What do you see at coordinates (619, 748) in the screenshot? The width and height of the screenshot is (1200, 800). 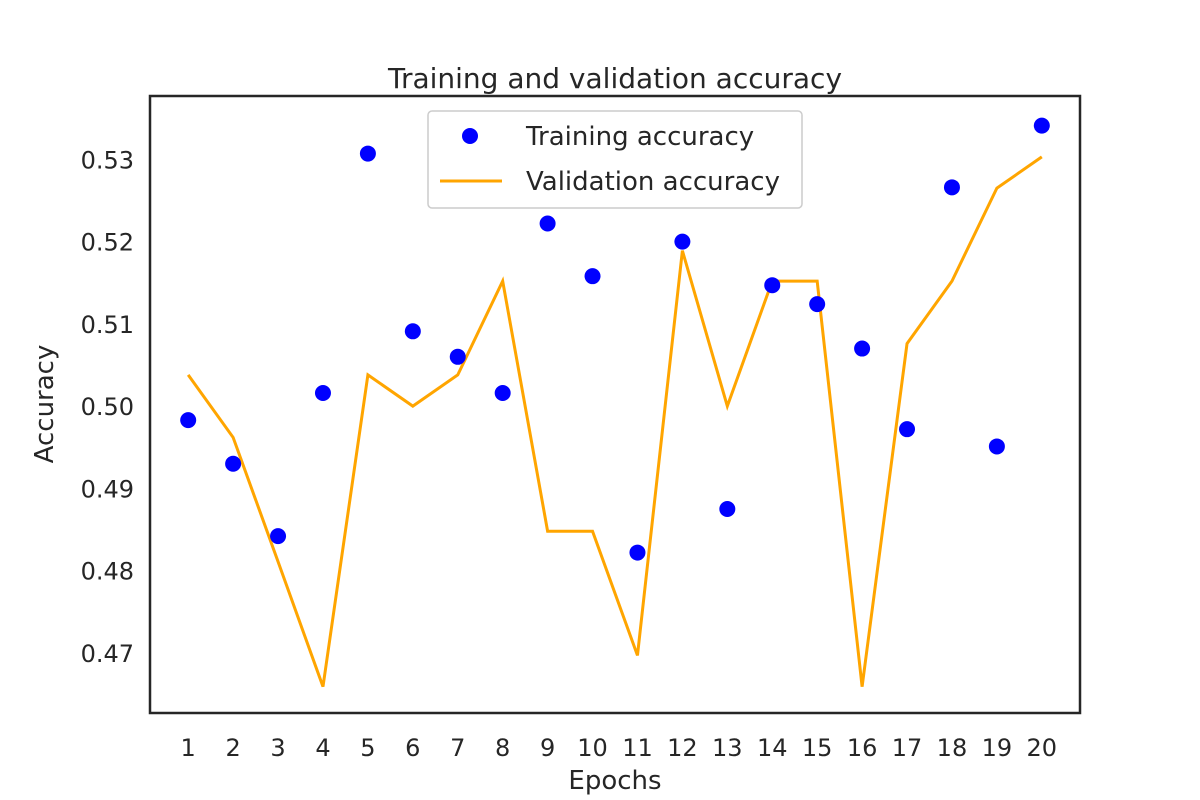 I see `x-axis-ticks: 1 2 3 4 5 6 7 8 9 10 11 12 13 14 15 16 17 18 19 20` at bounding box center [619, 748].